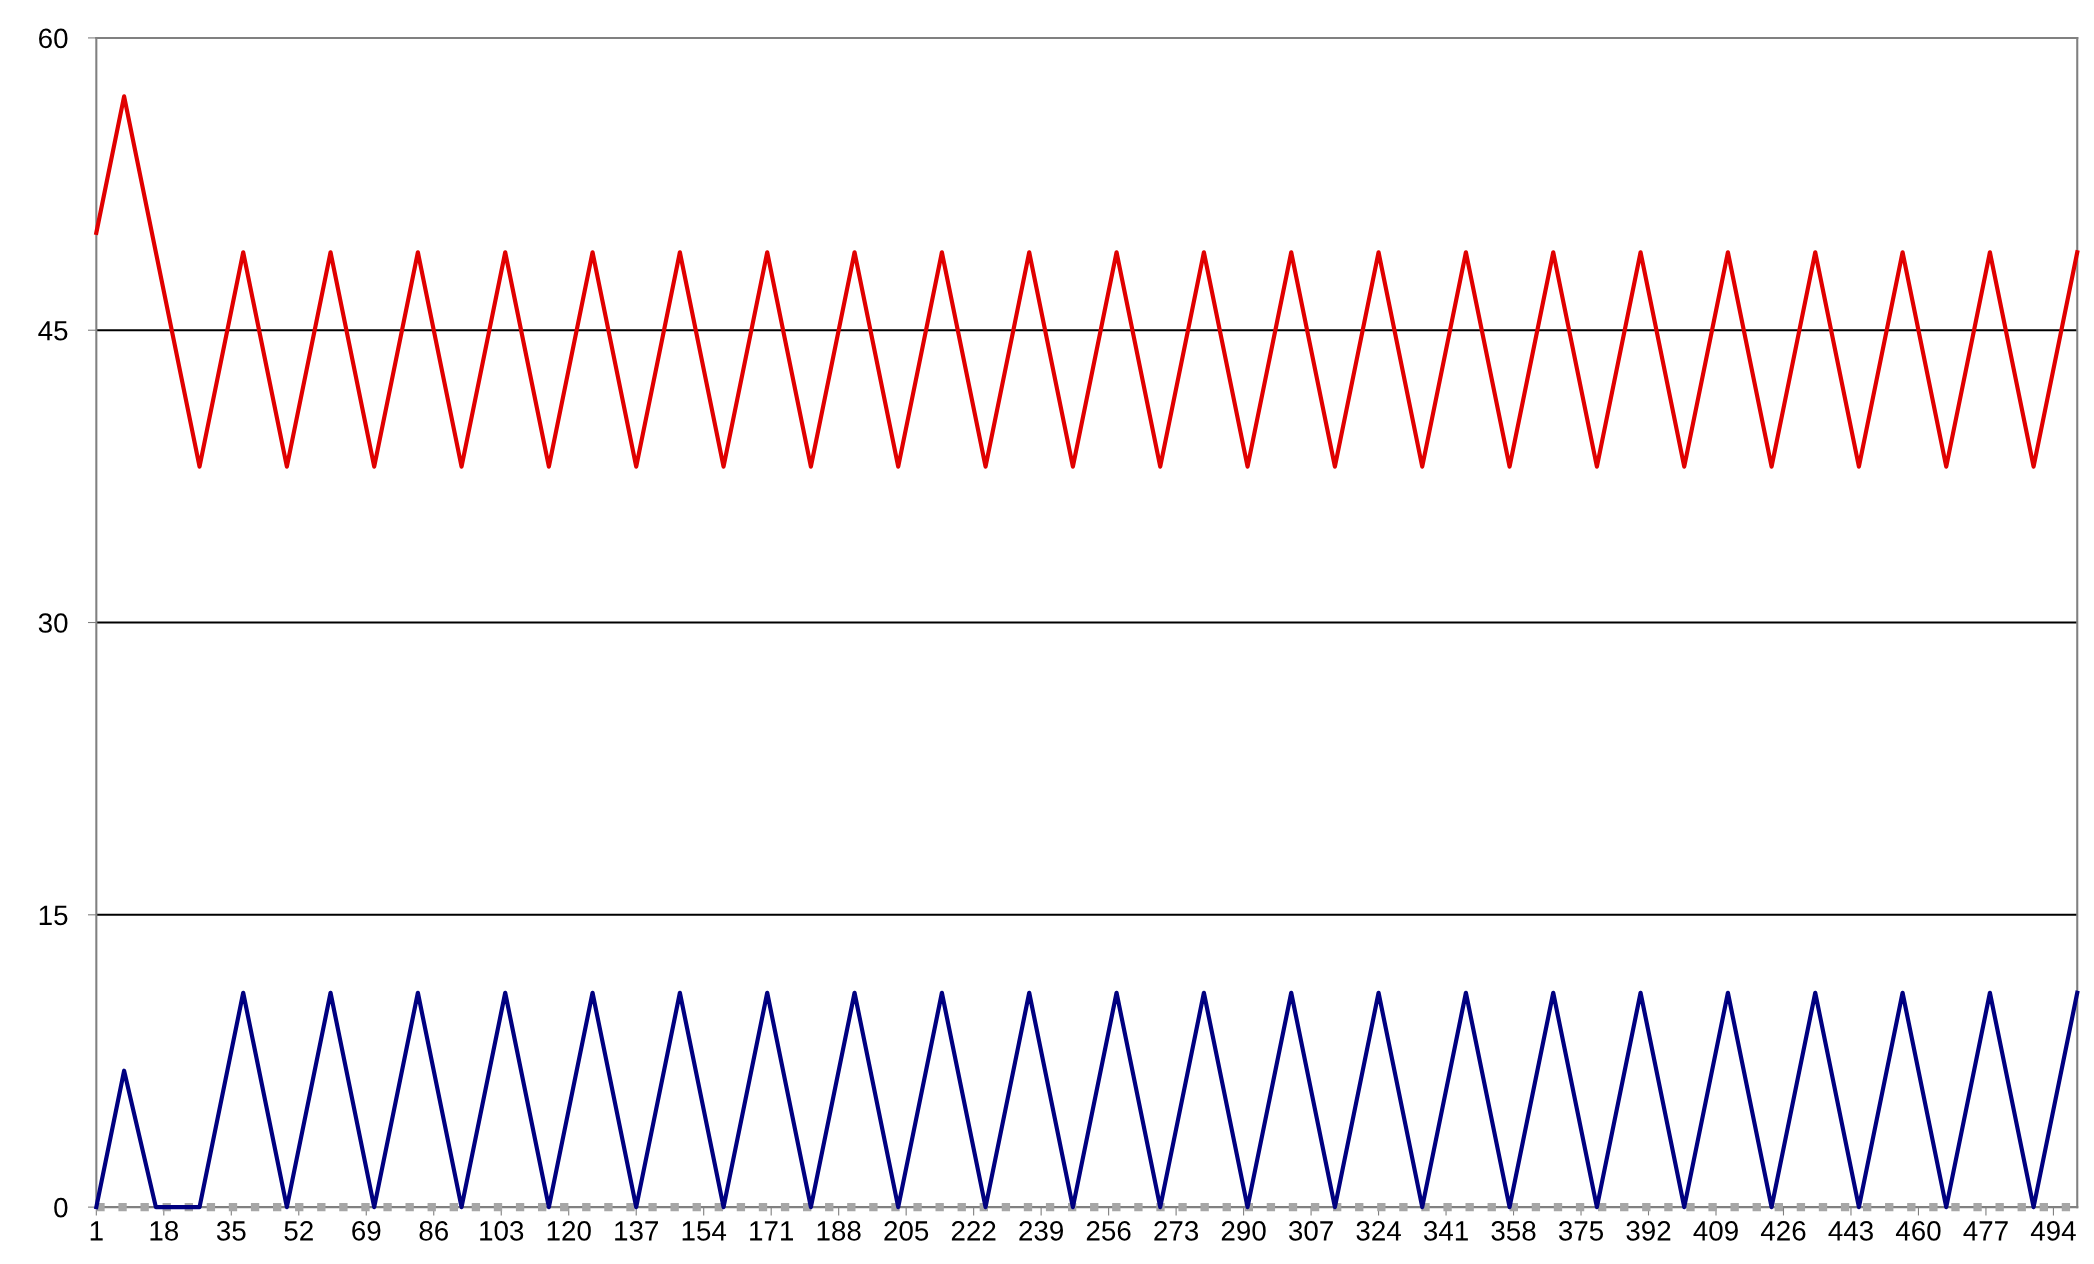  What do you see at coordinates (636, 1231) in the screenshot?
I see `x-tick-label: 137` at bounding box center [636, 1231].